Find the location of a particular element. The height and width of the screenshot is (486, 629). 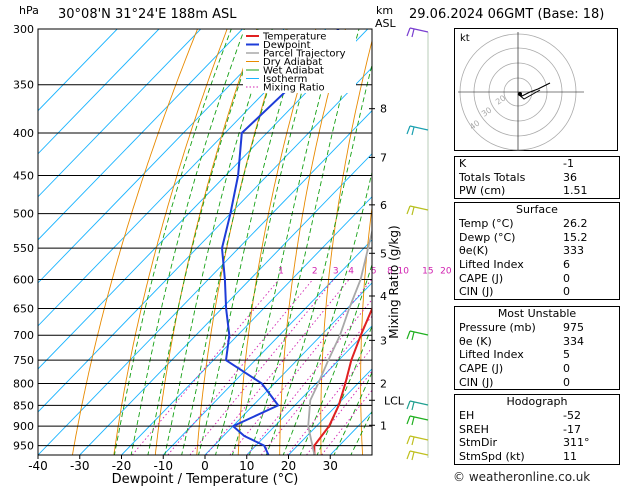

temperature-profile is located at coordinates (342, 380).